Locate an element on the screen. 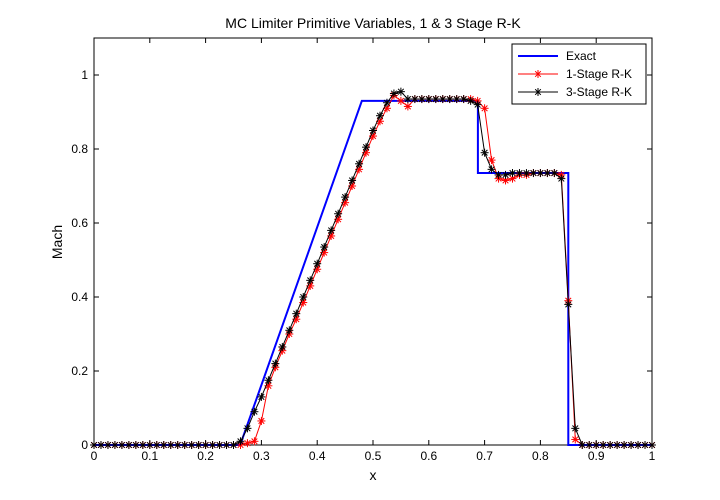 The width and height of the screenshot is (720, 500). x-tick-label: 0.8 is located at coordinates (540, 456).